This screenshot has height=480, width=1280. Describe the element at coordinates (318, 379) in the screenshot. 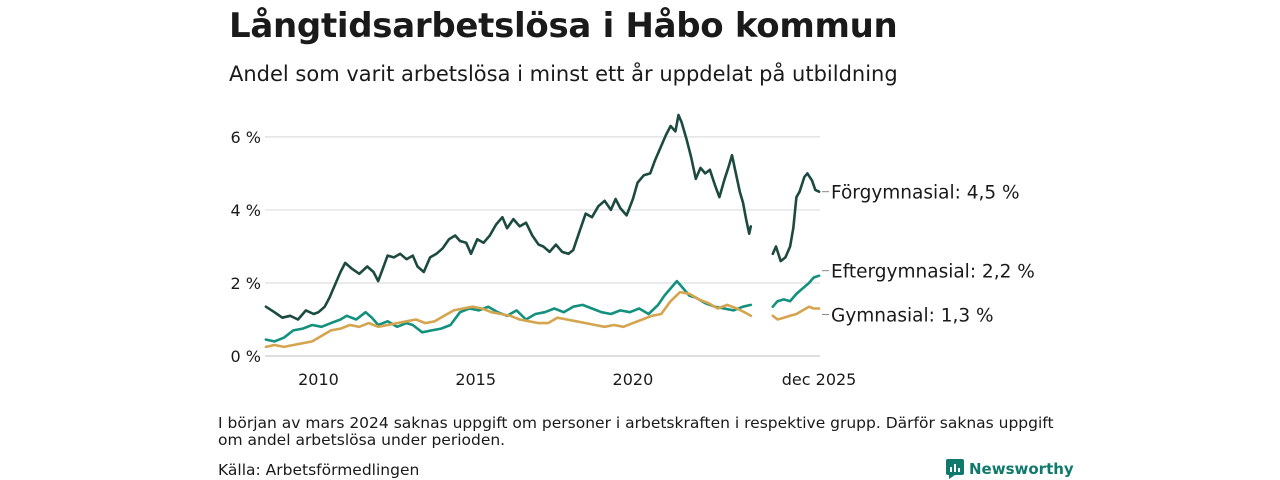

I see `x-tick-label: 2010` at that location.